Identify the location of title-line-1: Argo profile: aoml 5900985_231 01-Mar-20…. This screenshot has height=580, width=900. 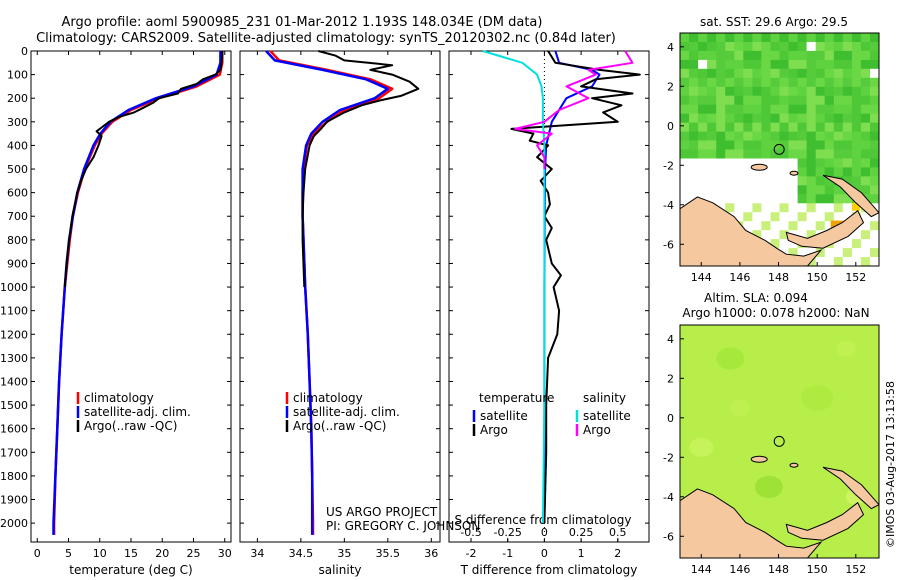
(302, 22).